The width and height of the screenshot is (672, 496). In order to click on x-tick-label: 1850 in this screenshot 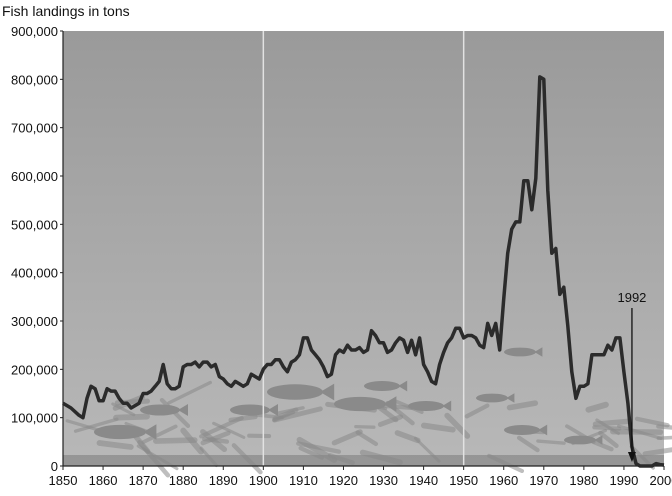, I will do `click(63, 480)`.